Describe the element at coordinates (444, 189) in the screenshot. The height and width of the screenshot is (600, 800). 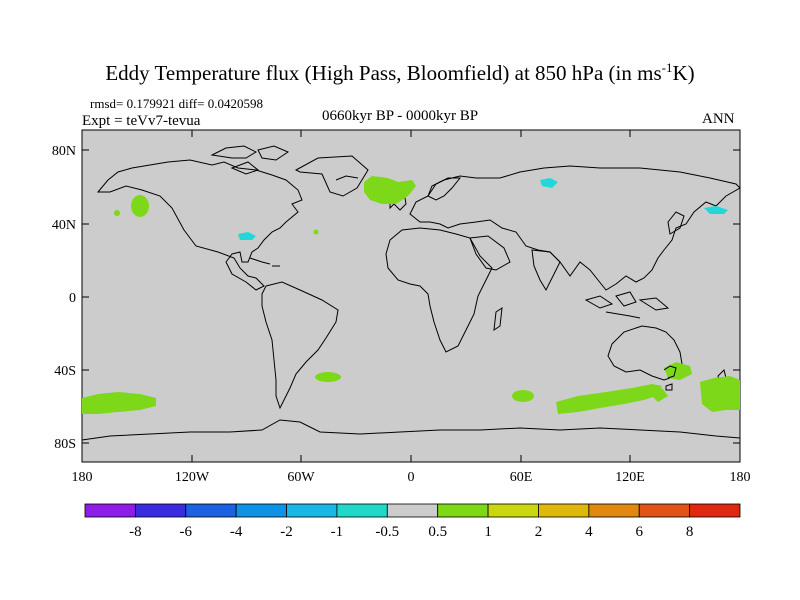
I see `scandinavia-outline` at that location.